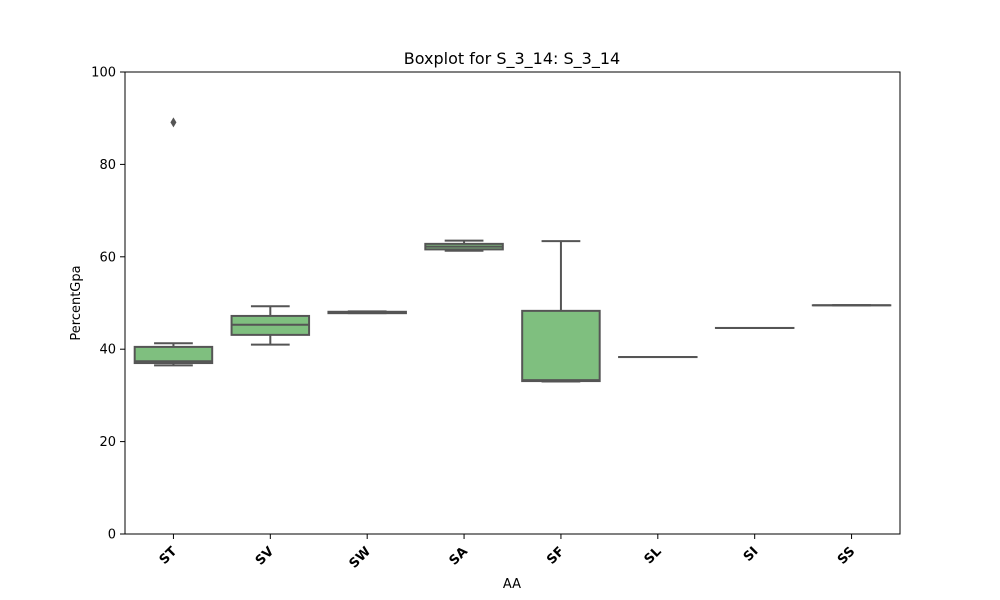 Image resolution: width=1000 pixels, height=600 pixels. What do you see at coordinates (459, 556) in the screenshot?
I see `x-tick-label: SA` at bounding box center [459, 556].